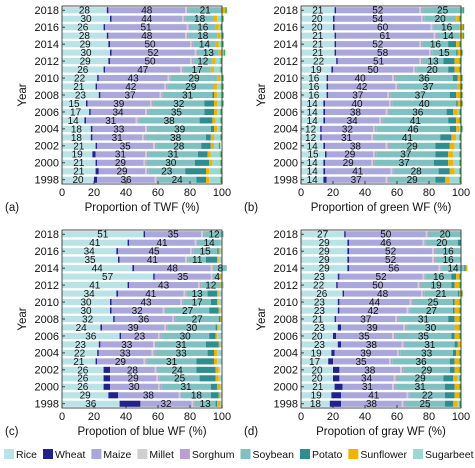  What do you see at coordinates (166, 404) in the screenshot?
I see `data-label: 32` at bounding box center [166, 404].